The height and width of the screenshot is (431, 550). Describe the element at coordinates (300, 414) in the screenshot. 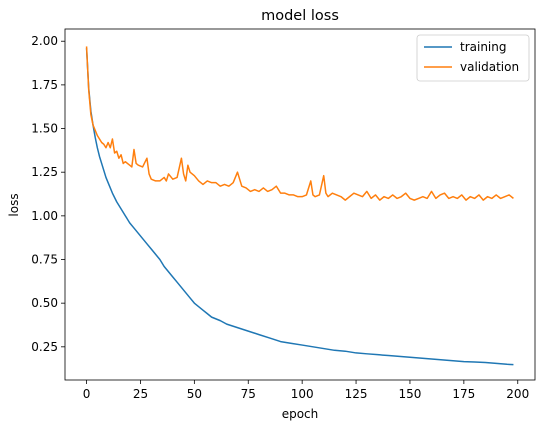

I see `x-axis-label: epoch` at that location.